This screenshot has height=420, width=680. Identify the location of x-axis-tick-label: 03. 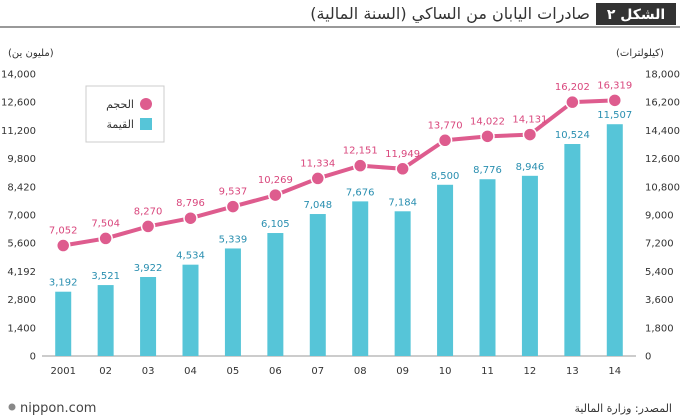
(148, 371).